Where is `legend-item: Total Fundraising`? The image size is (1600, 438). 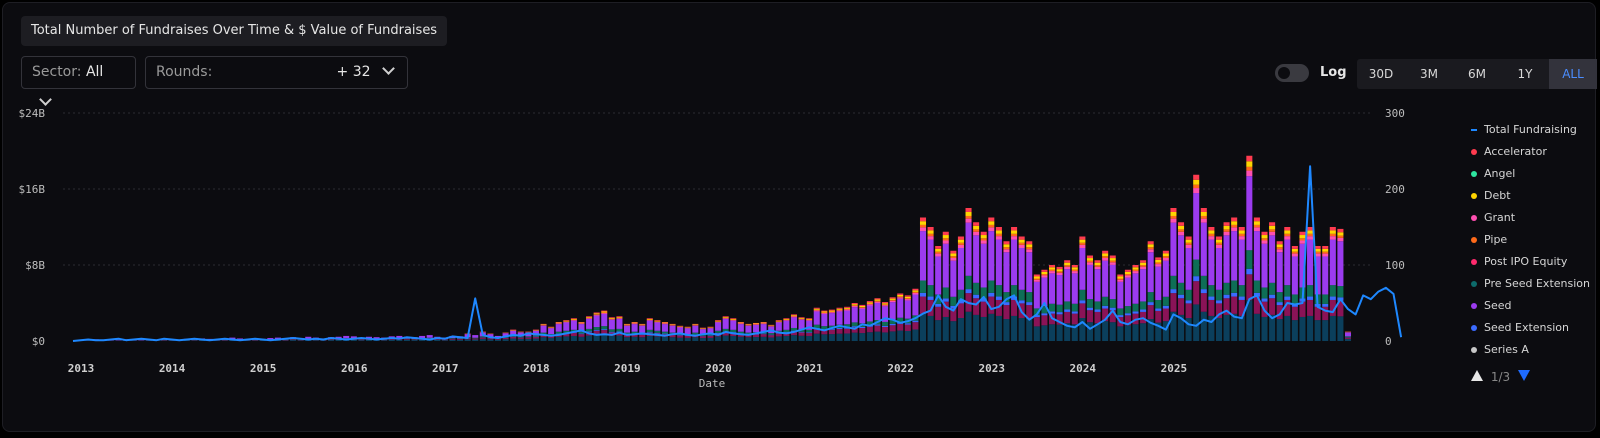
legend-item: Total Fundraising is located at coordinates (1531, 130).